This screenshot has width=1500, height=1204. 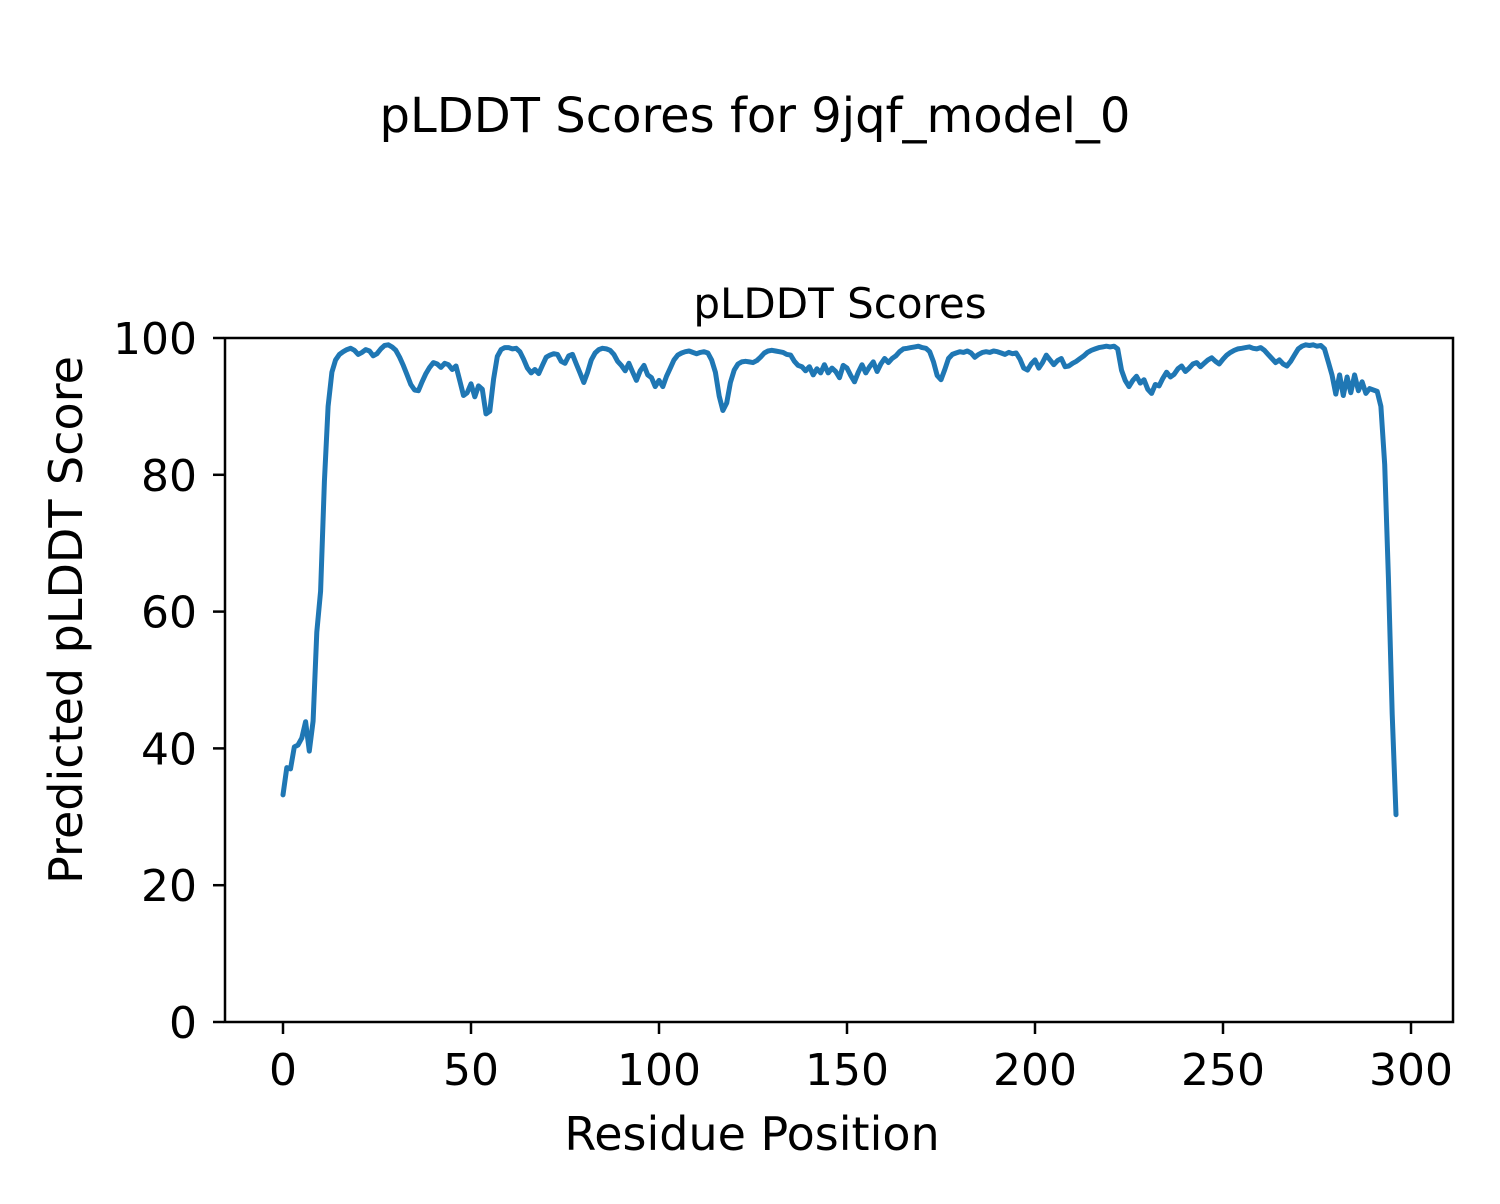 I want to click on x-axis-label: Residue Position, so click(x=751, y=1134).